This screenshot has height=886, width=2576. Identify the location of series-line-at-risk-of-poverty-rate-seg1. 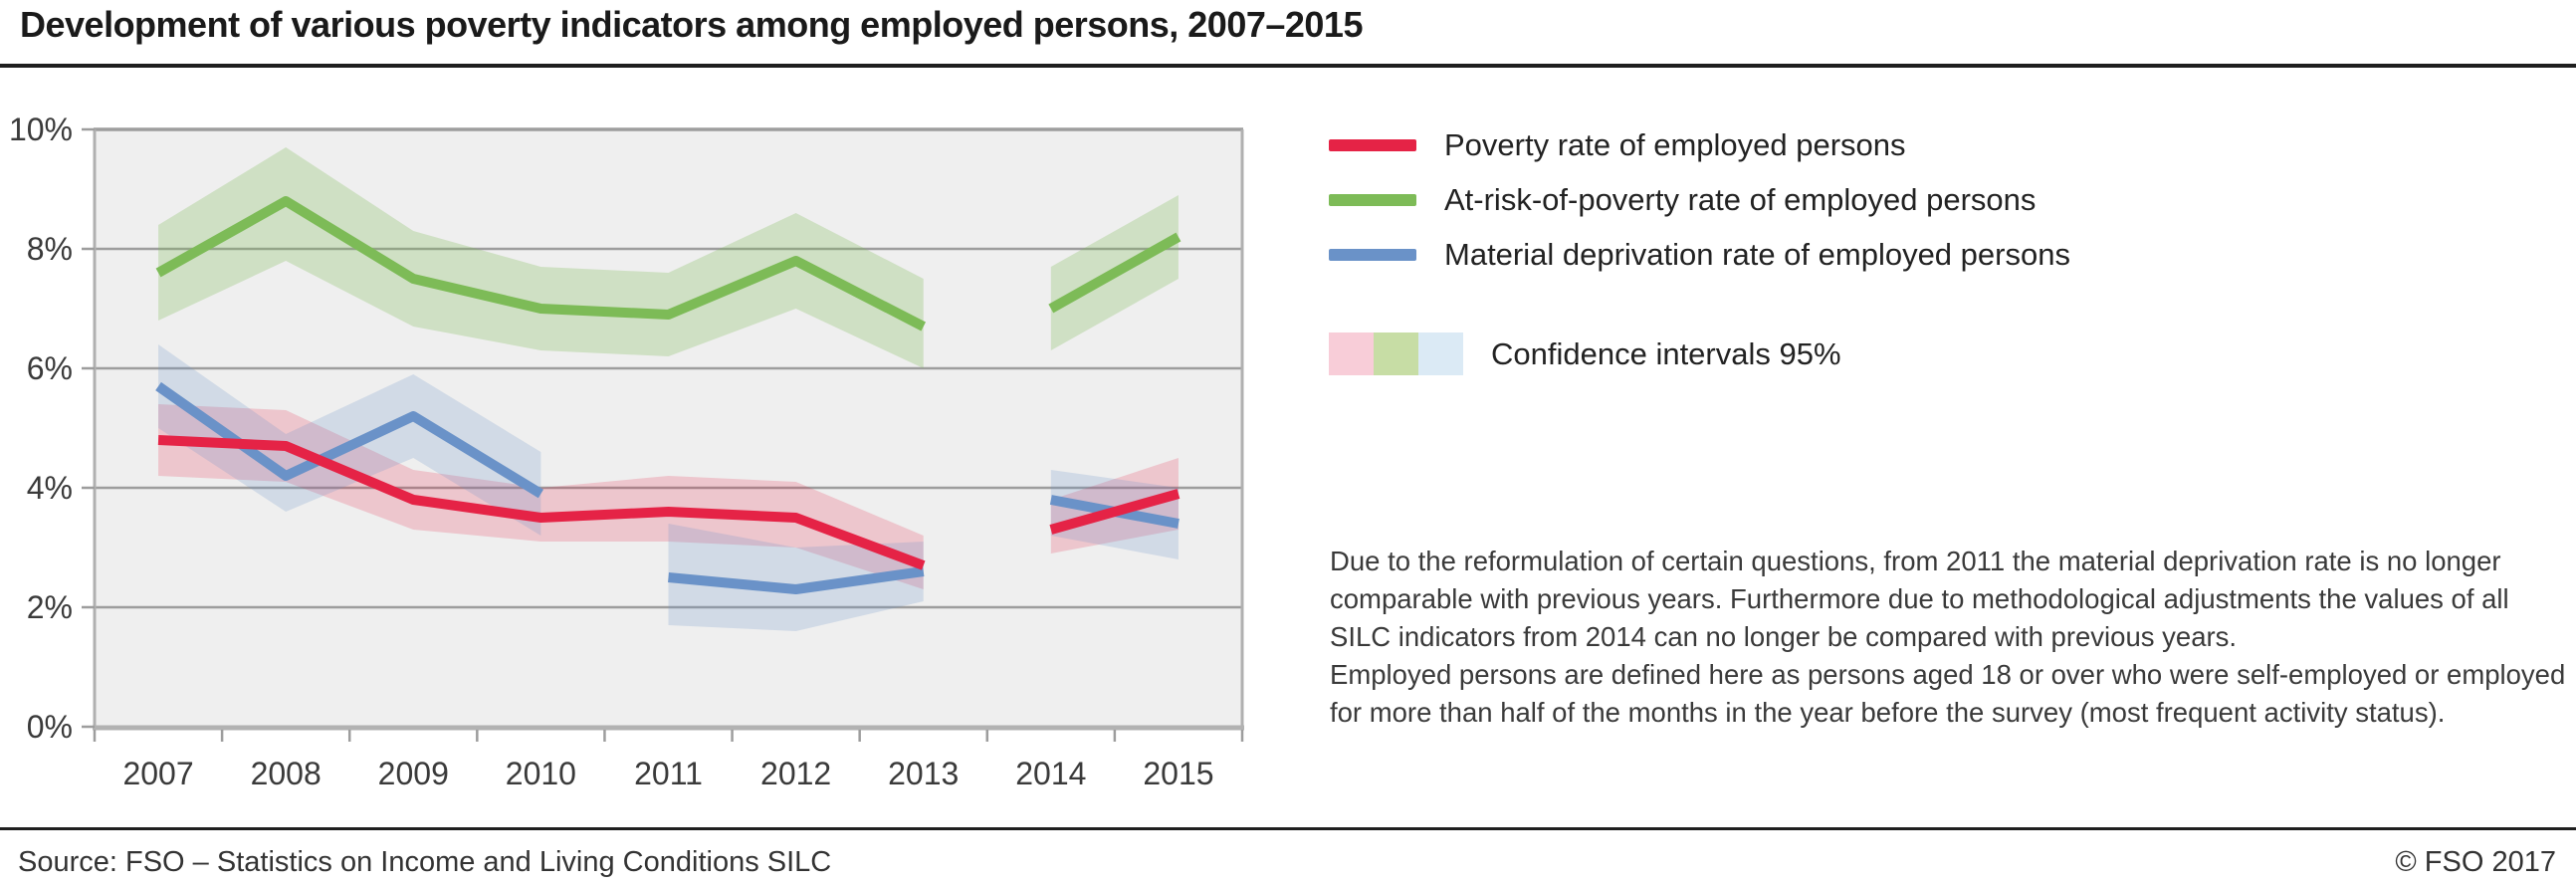
(1114, 273).